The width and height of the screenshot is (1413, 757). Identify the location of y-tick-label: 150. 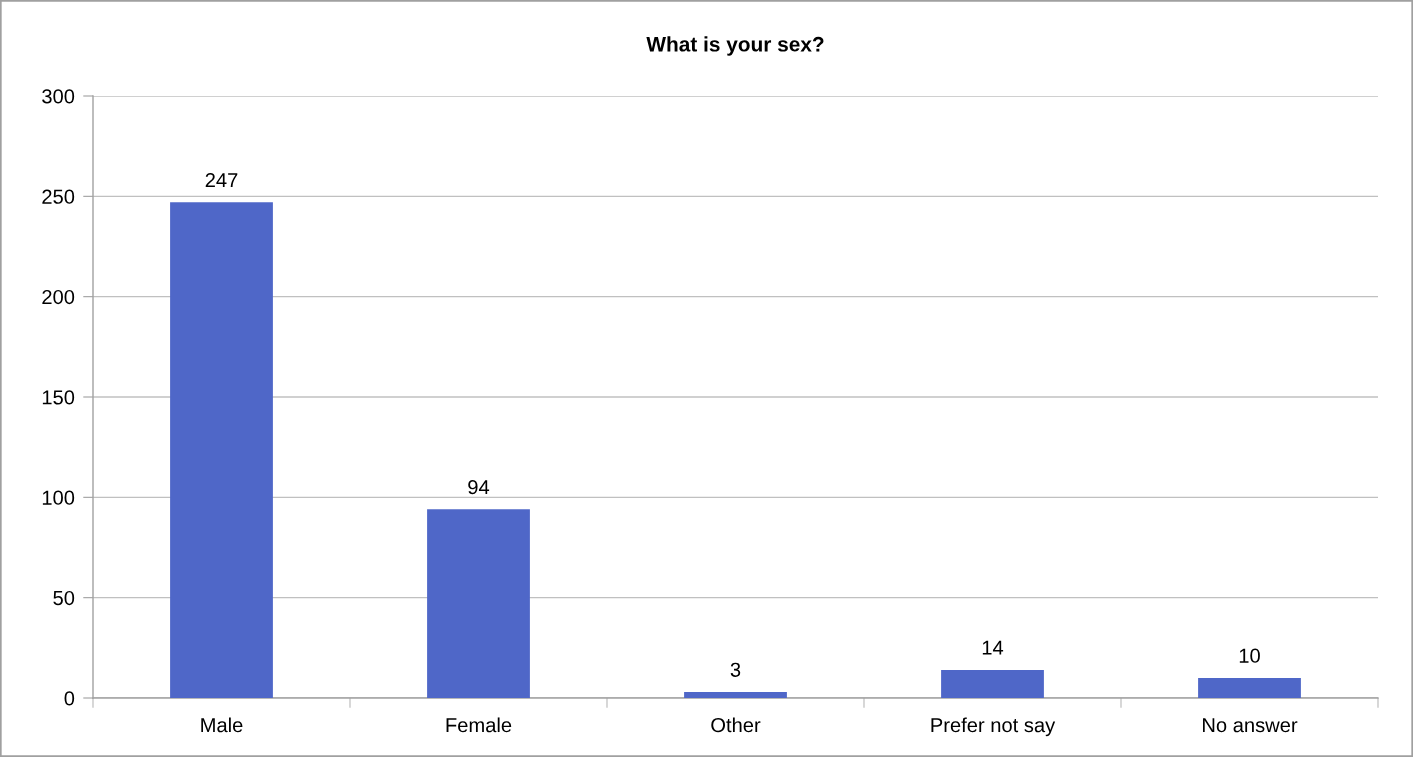
(58, 397).